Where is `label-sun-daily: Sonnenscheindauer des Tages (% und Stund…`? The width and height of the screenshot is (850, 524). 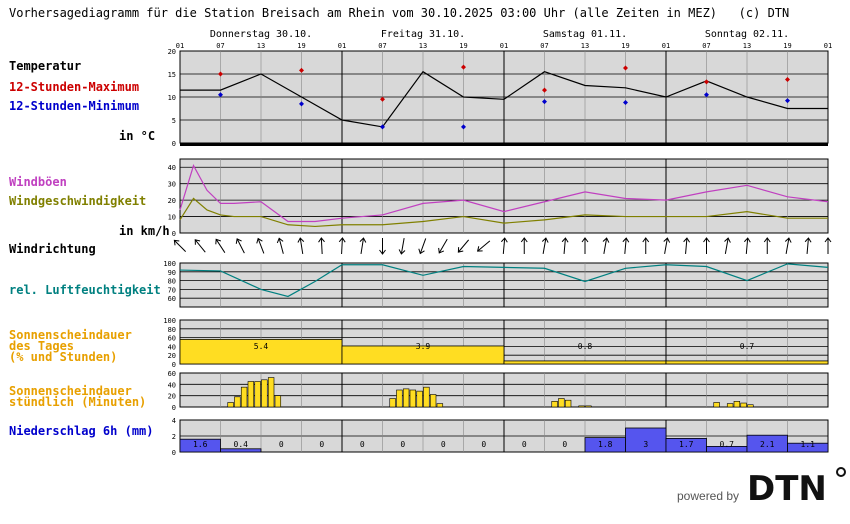
label-sun-daily: Sonnenscheindauer des Tages (% und Stund… is located at coordinates (70, 346).